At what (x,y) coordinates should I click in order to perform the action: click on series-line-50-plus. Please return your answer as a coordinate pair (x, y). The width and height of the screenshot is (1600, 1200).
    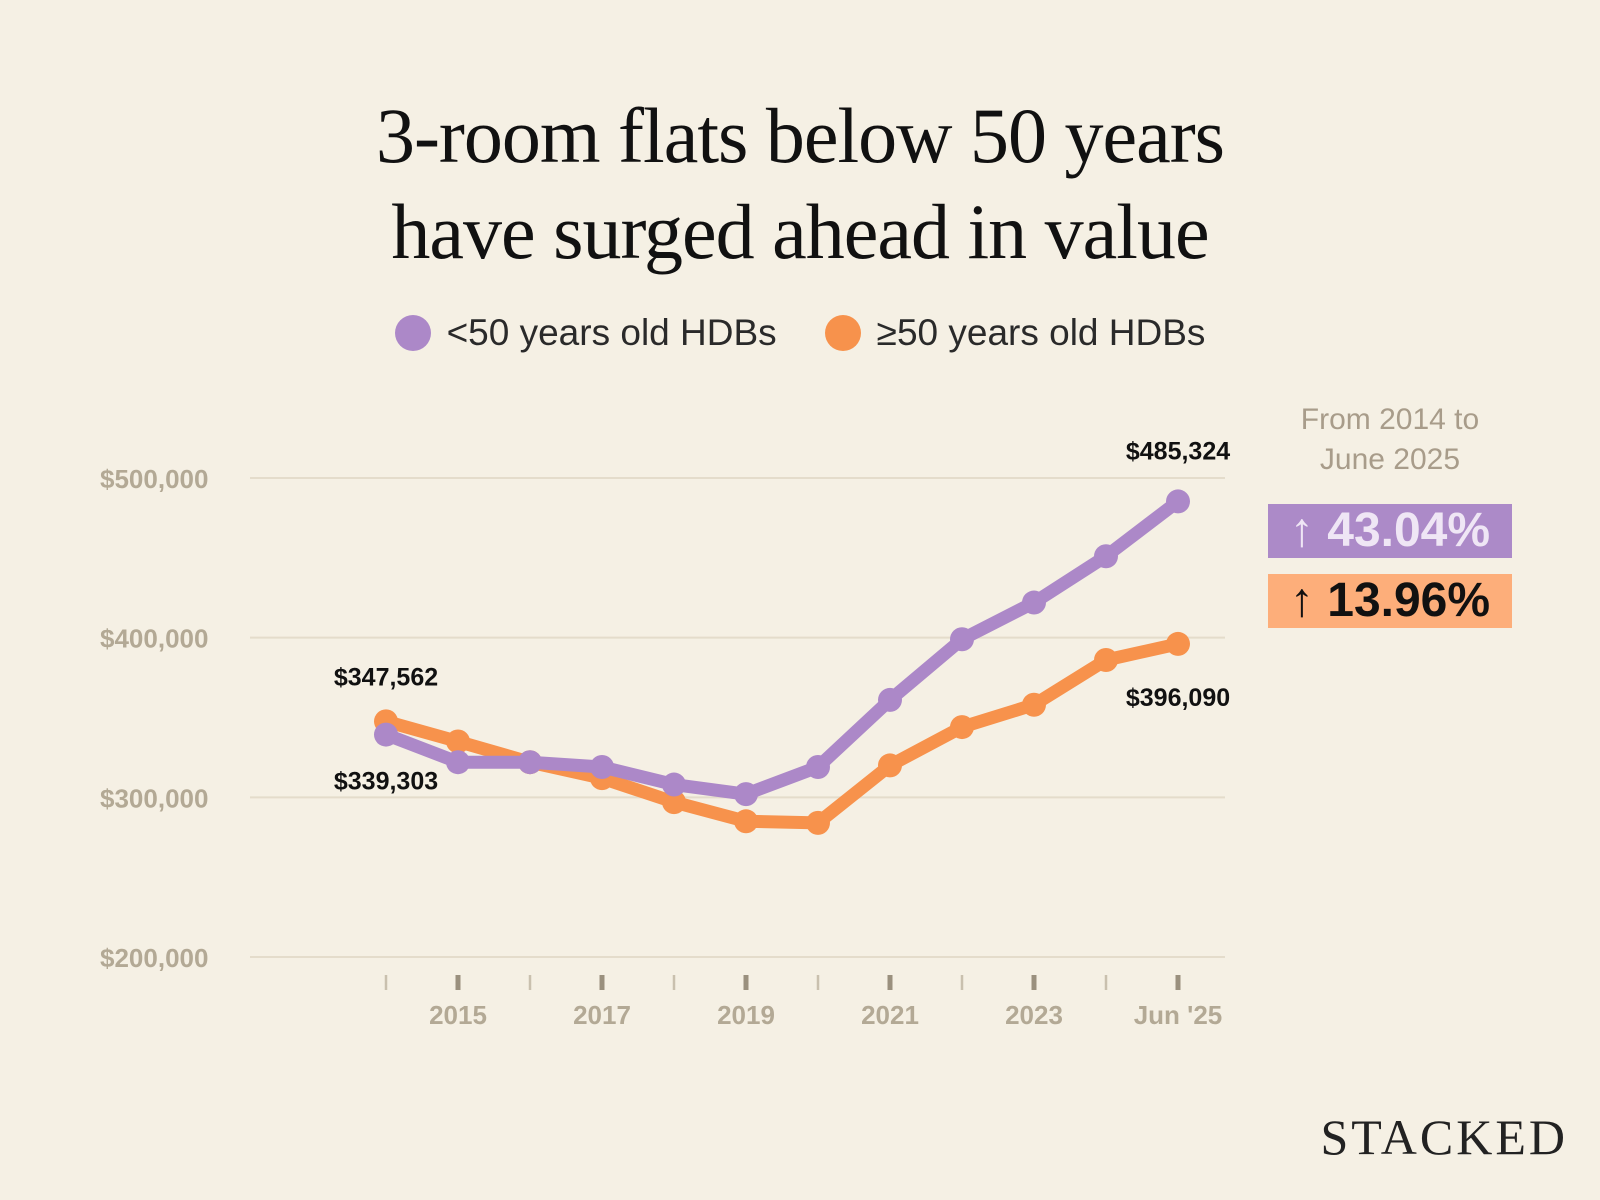
    Looking at the image, I should click on (782, 733).